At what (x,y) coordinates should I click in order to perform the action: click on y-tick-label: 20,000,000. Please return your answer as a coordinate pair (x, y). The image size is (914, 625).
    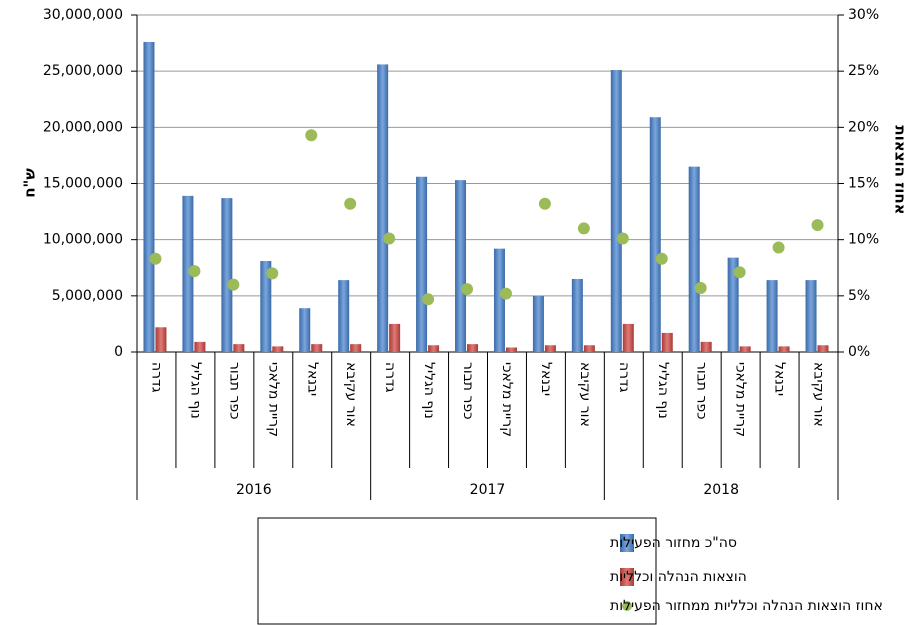
    Looking at the image, I should click on (83, 127).